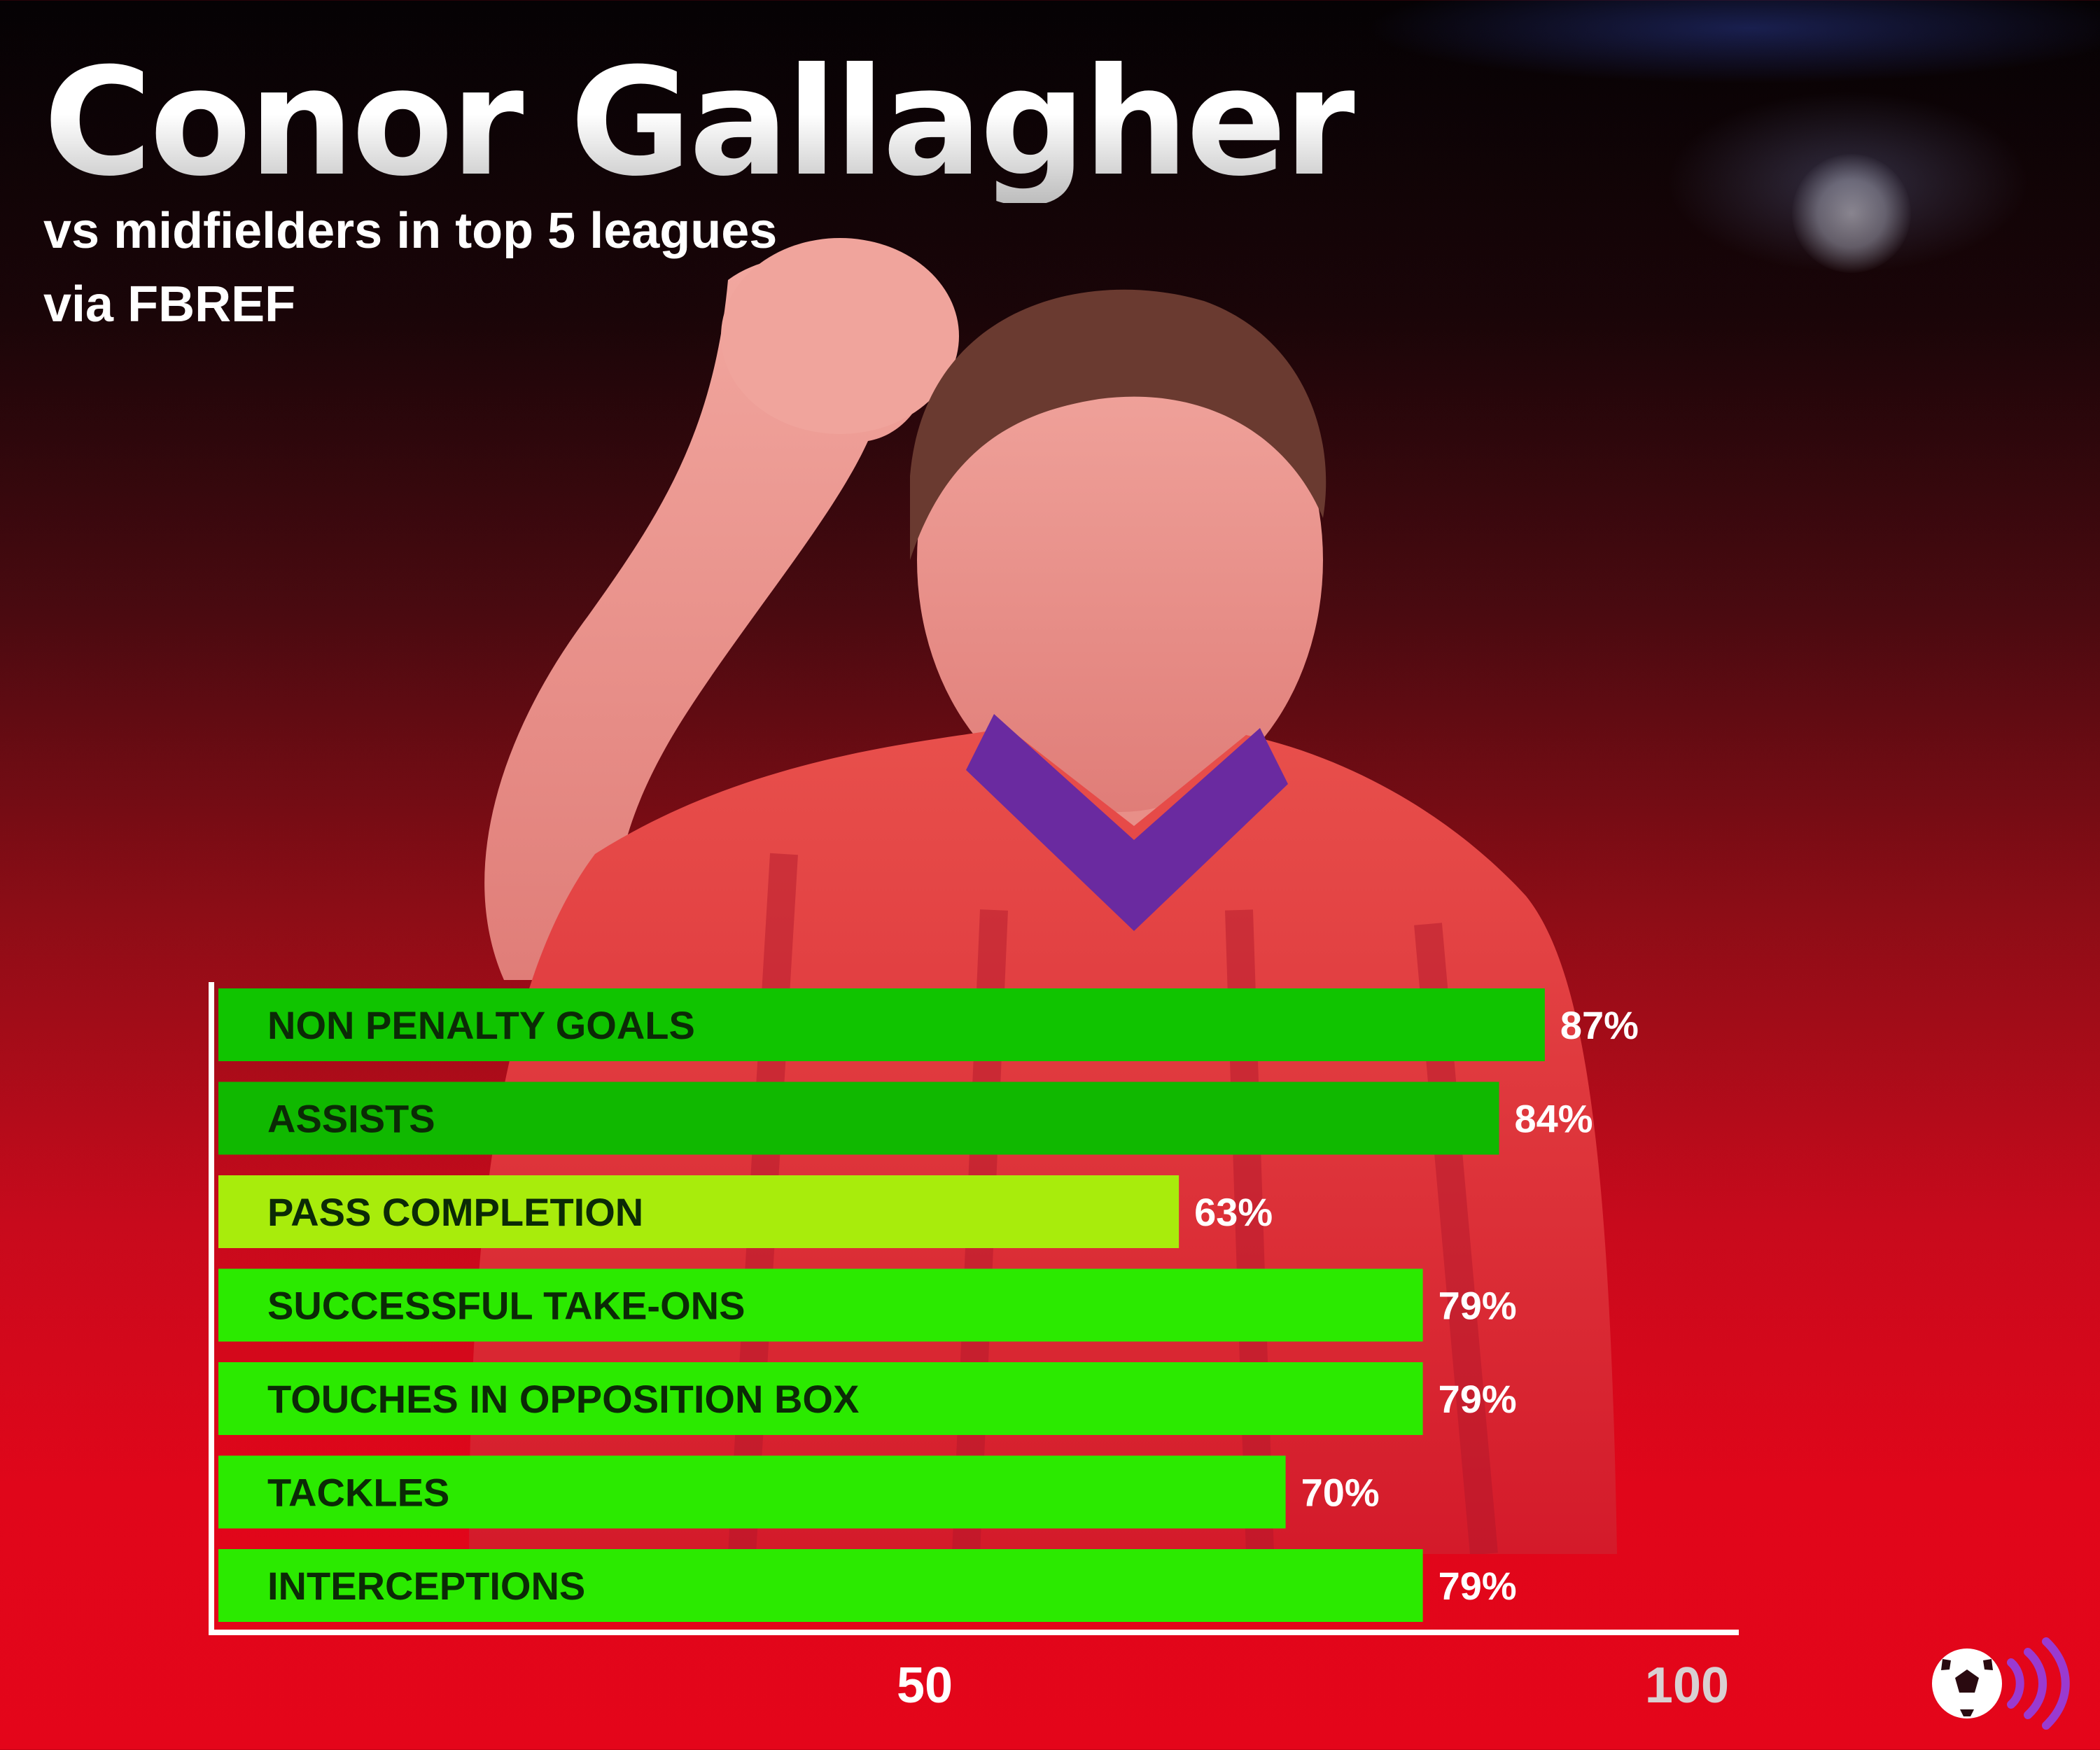 Image resolution: width=2100 pixels, height=1750 pixels. What do you see at coordinates (881, 1024) in the screenshot?
I see `bar-non-penalty-goals` at bounding box center [881, 1024].